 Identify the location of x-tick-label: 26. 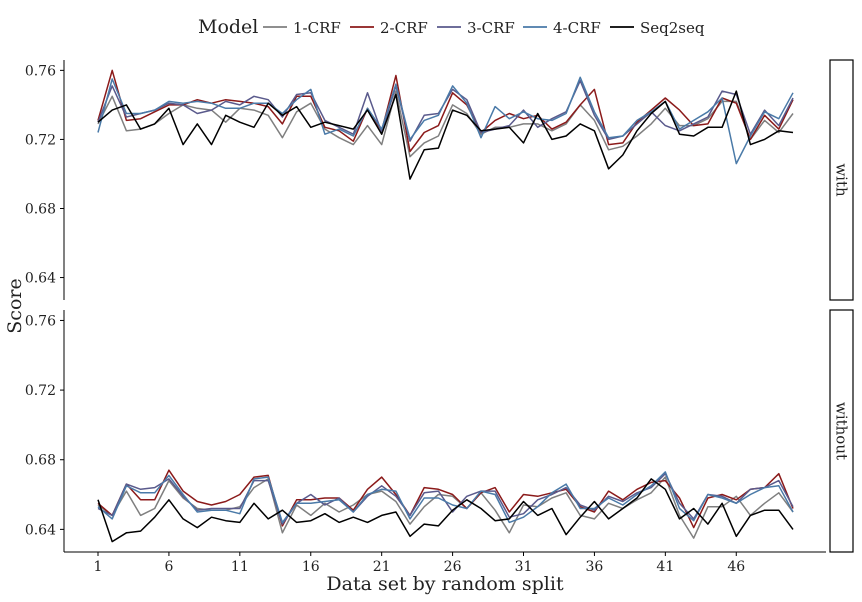
(453, 567).